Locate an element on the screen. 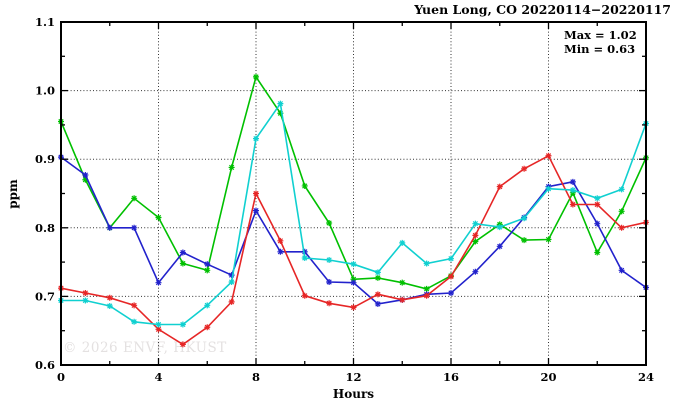  stats-box: Max = 1.02 Min = 0.63 is located at coordinates (600, 42).